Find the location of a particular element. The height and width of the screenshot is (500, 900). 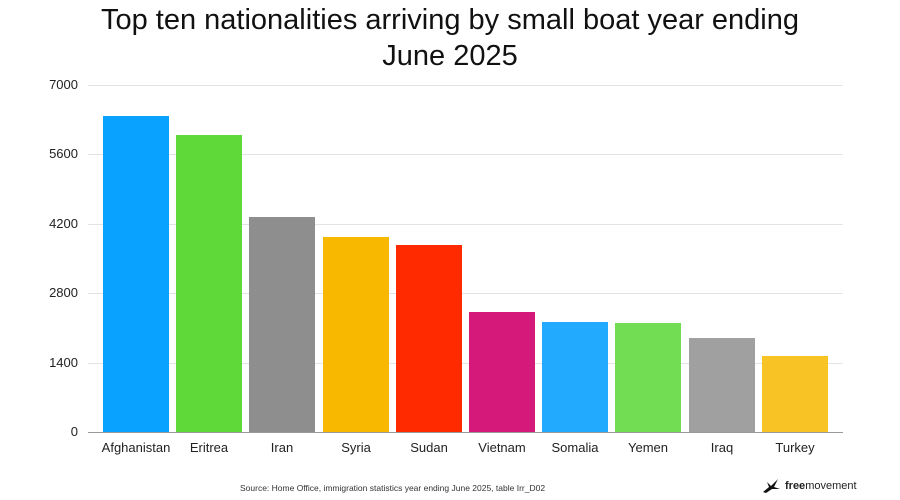

bar-syria is located at coordinates (356, 334).